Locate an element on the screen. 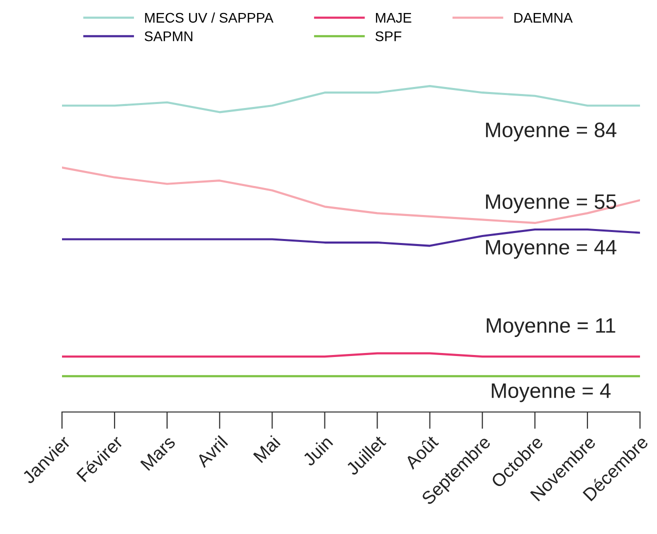  x-tick-label: Juin is located at coordinates (318, 451).